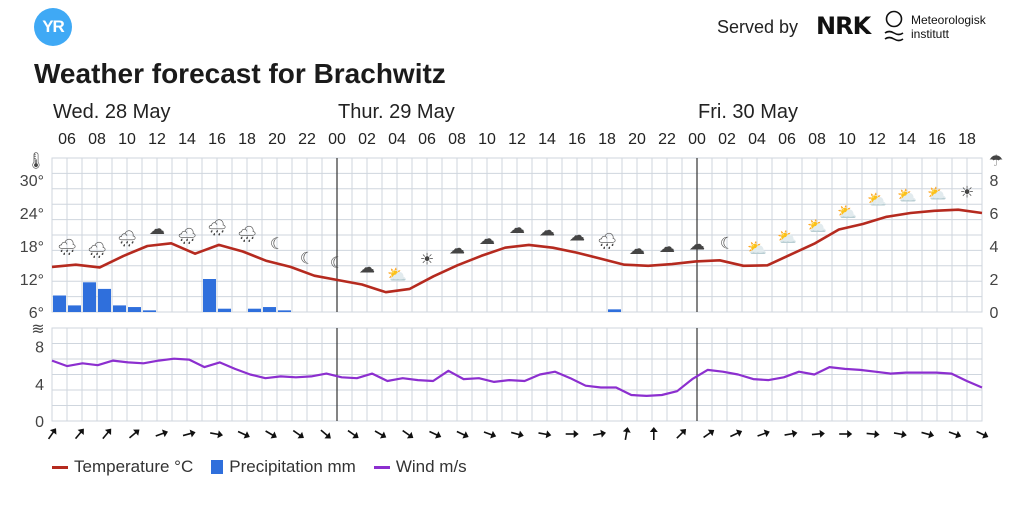  What do you see at coordinates (487, 139) in the screenshot?
I see `hour-label: 10` at bounding box center [487, 139].